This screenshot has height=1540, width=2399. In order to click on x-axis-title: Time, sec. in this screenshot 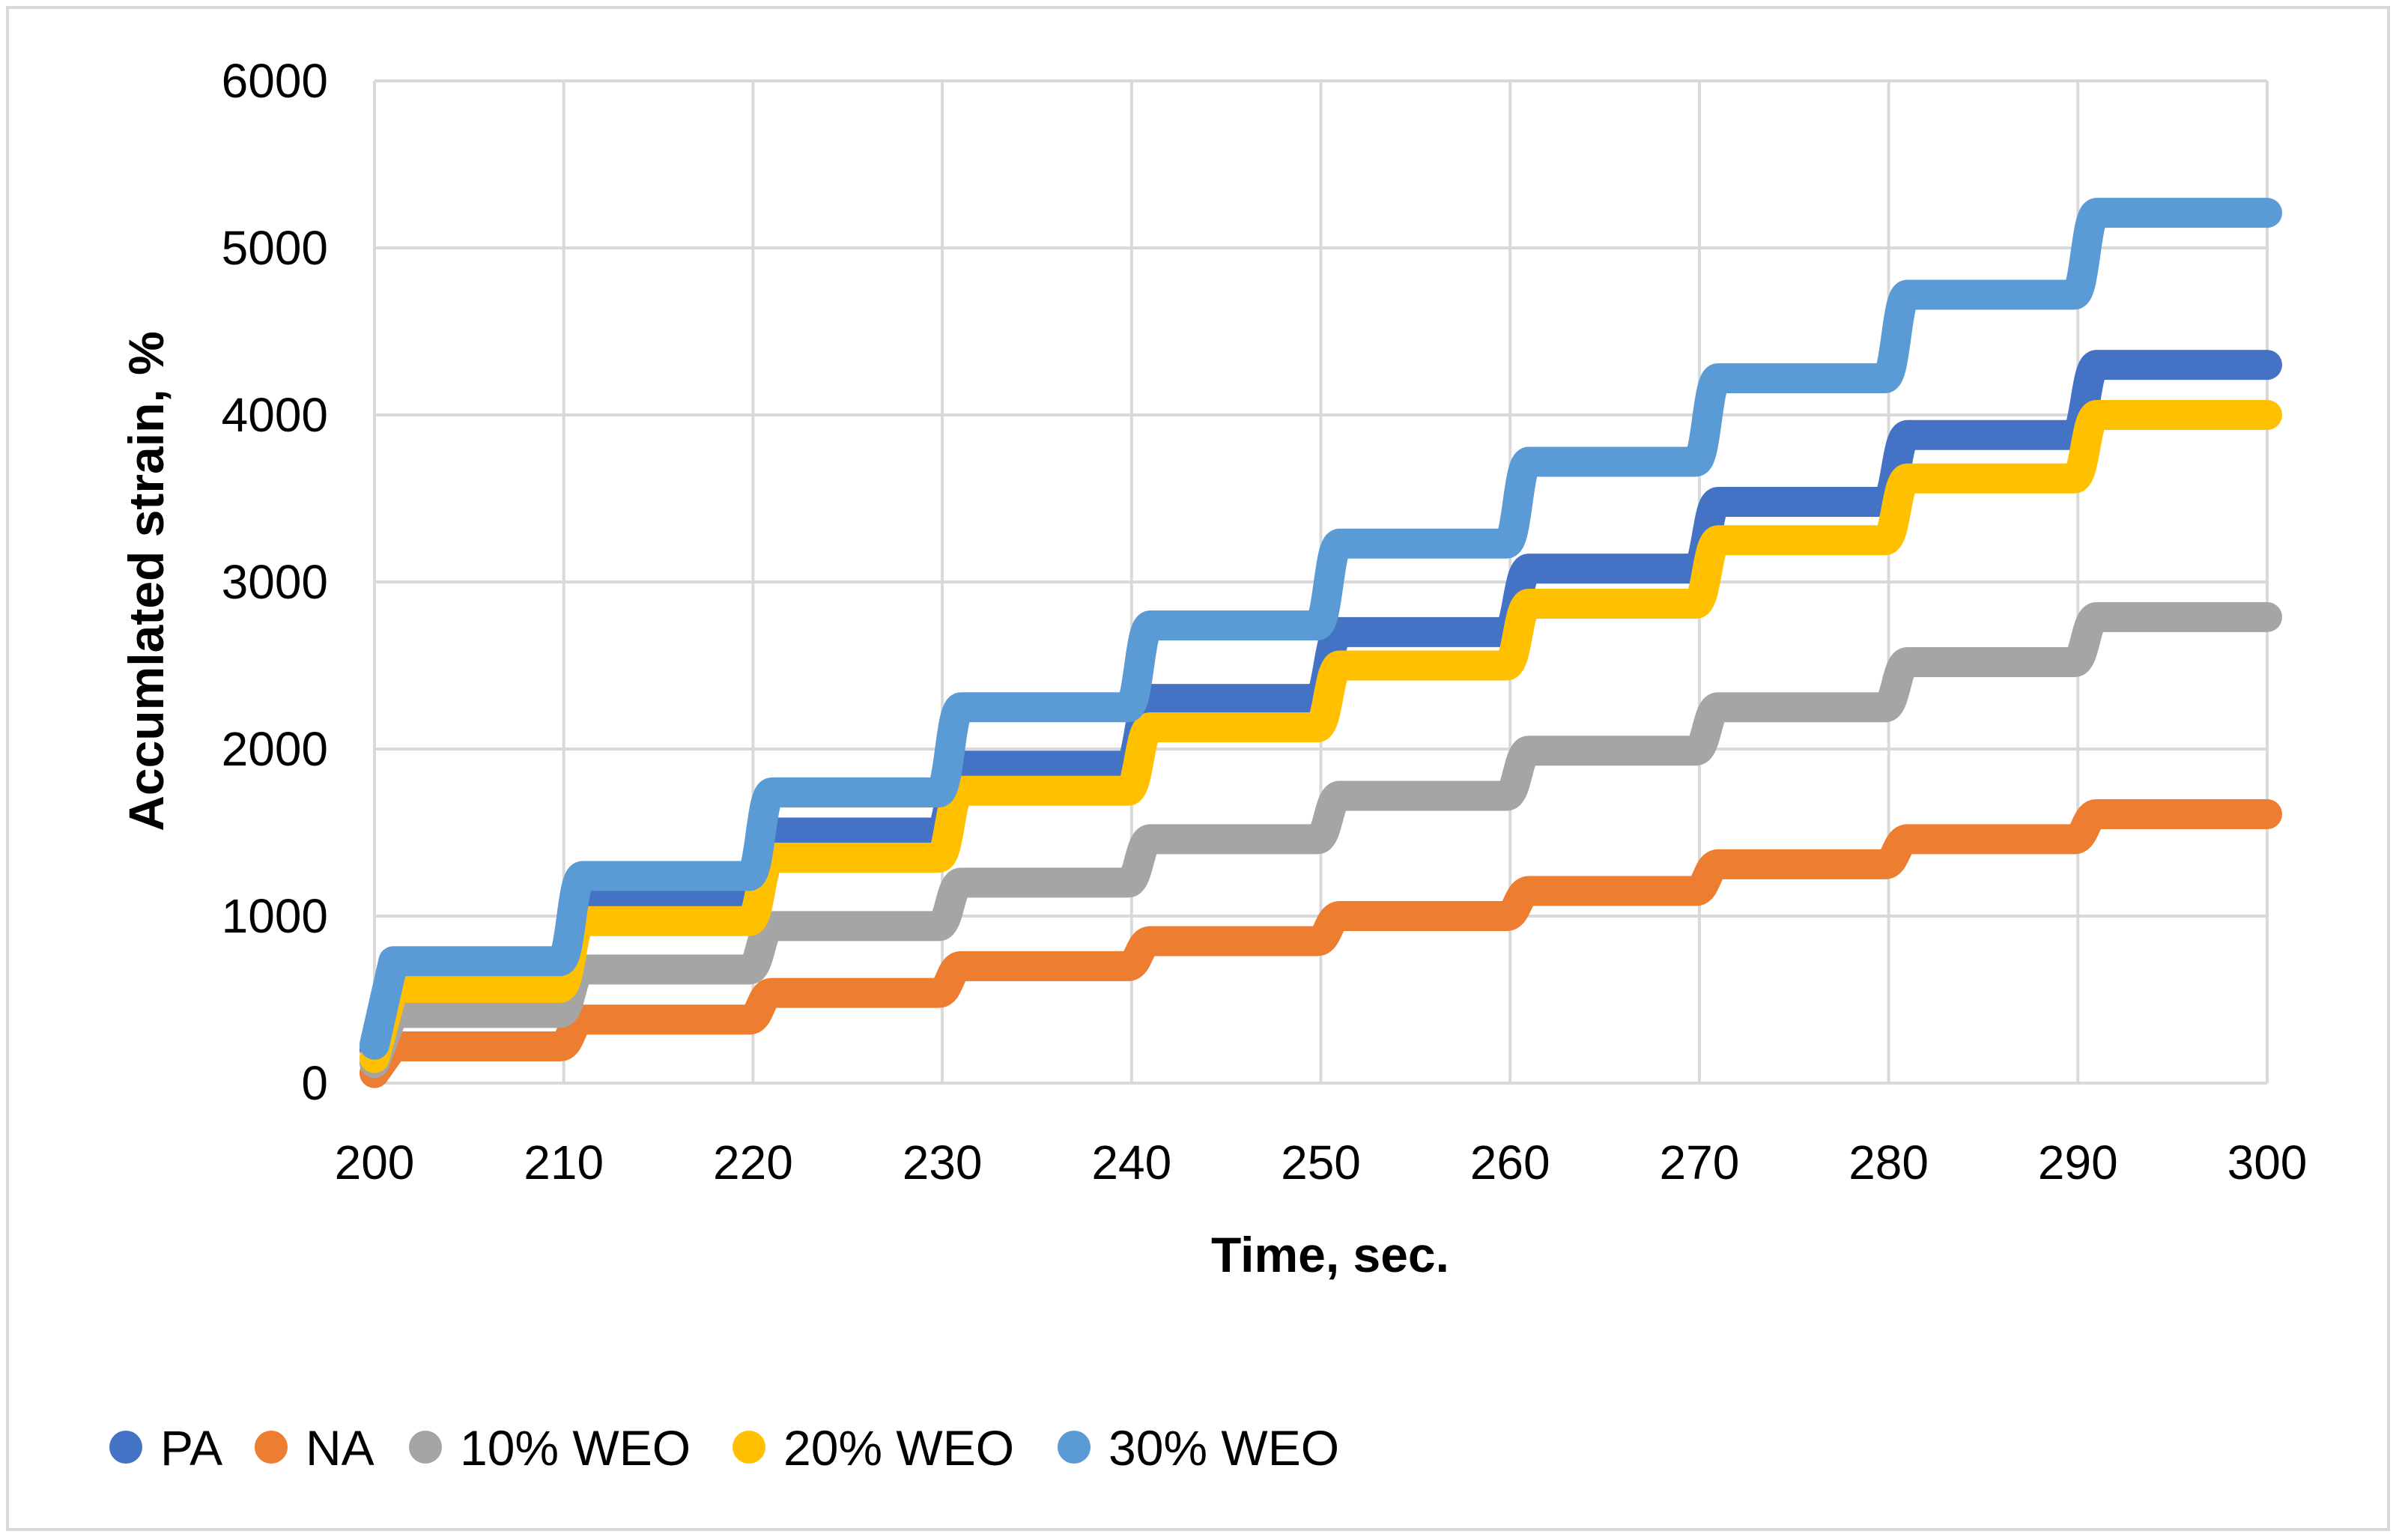, I will do `click(1330, 1254)`.